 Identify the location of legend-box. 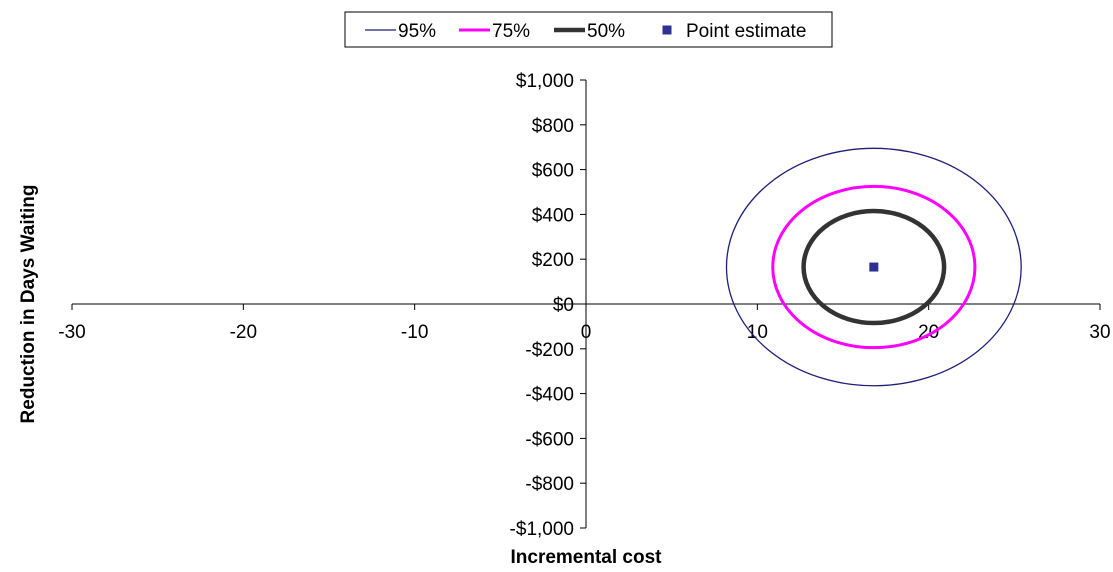
(588, 29).